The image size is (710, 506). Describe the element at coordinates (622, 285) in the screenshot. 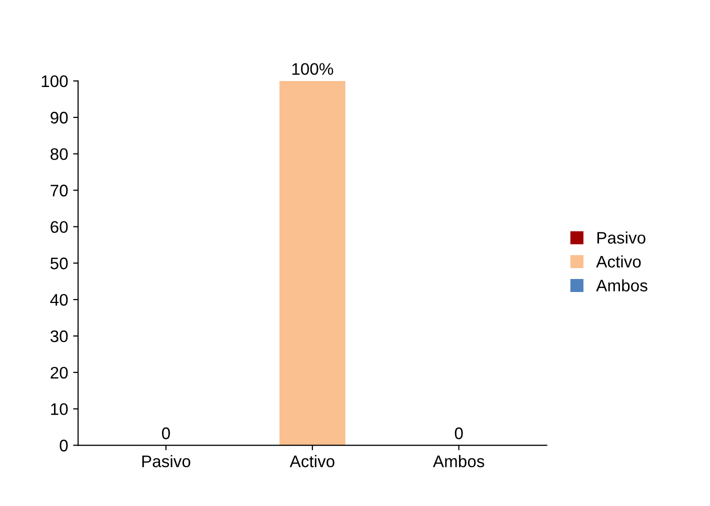

I see `legend-label: Ambos` at that location.